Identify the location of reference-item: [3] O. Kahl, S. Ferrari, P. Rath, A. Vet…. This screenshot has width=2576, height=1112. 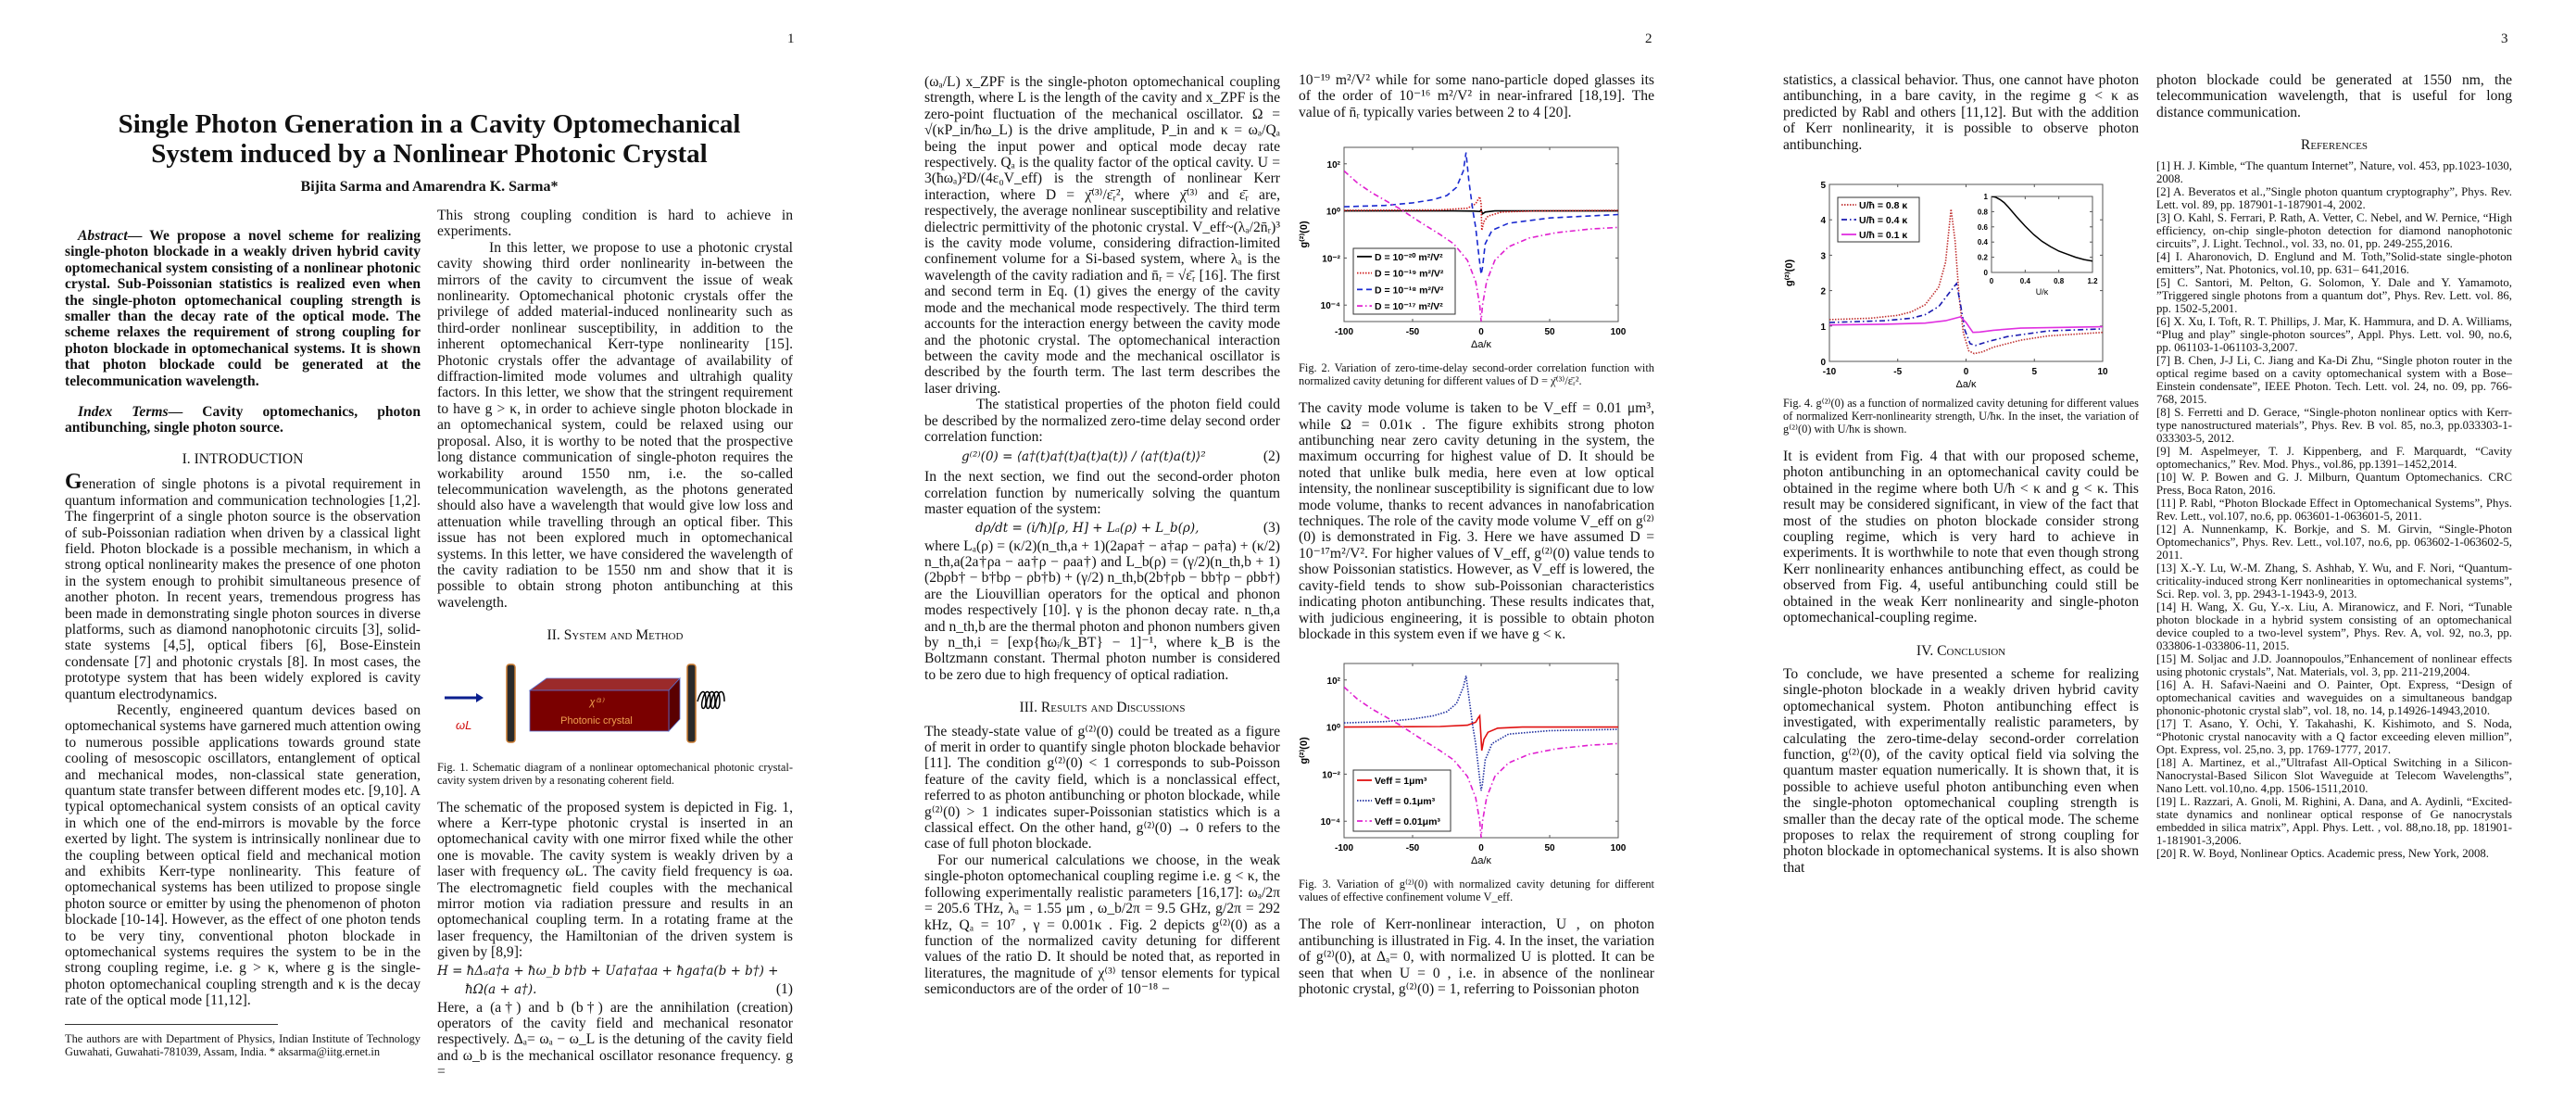
(2334, 230).